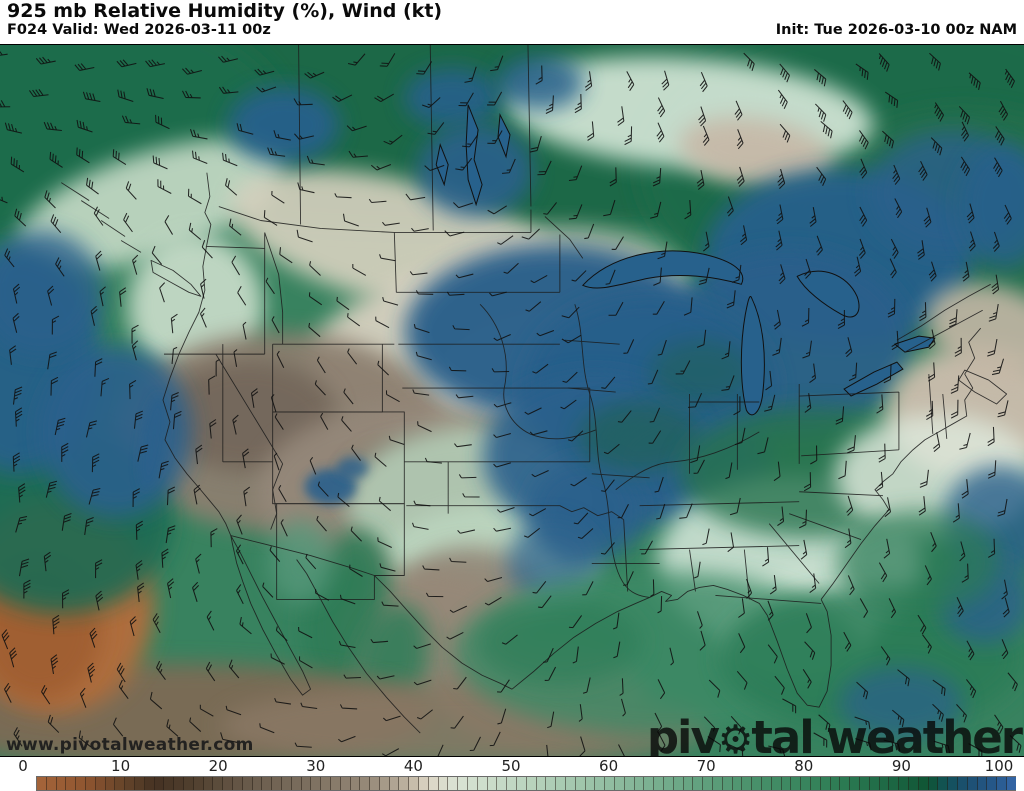 This screenshot has height=791, width=1024. Describe the element at coordinates (526, 783) in the screenshot. I see `colorbar` at that location.